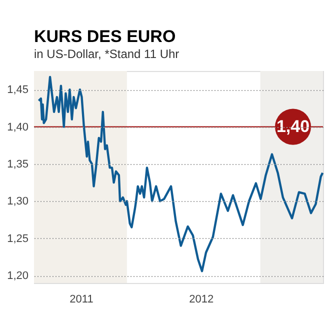 The width and height of the screenshot is (327, 320). I want to click on ref-line-label: 1,40, so click(293, 126).